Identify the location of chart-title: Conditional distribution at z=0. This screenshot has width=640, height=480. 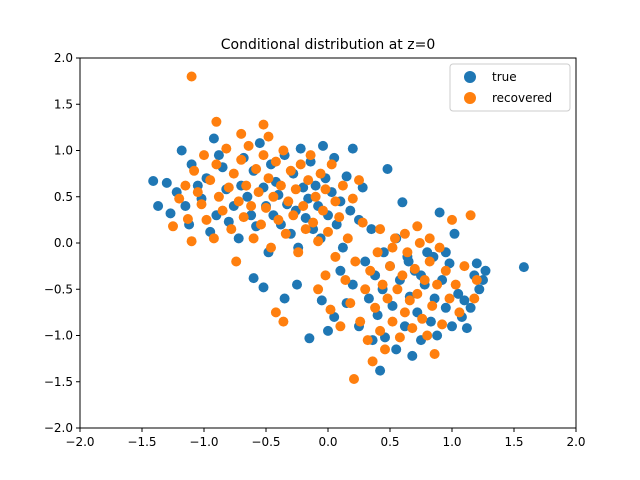
(328, 45).